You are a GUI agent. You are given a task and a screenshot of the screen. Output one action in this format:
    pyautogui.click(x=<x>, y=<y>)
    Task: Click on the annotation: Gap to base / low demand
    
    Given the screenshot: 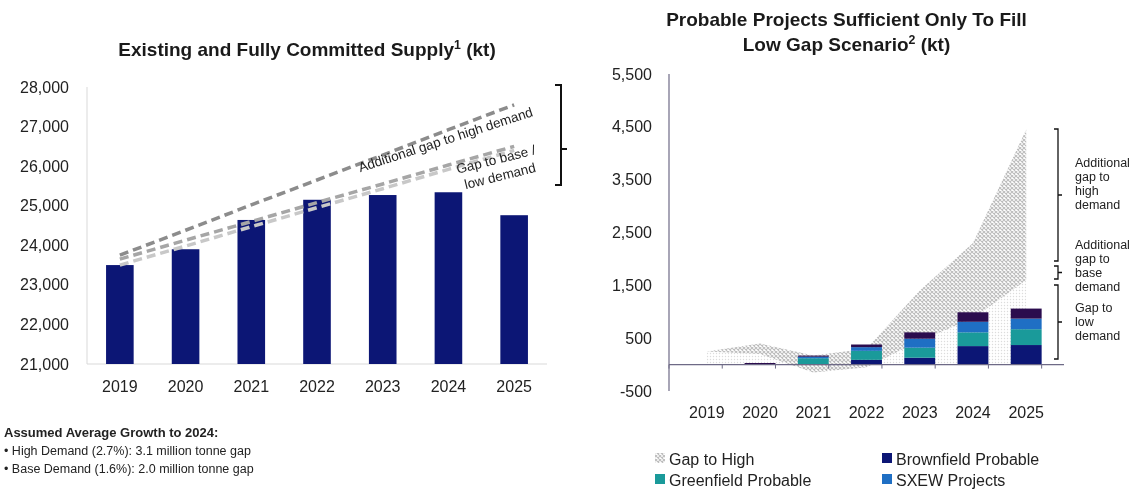 What is the action you would take?
    pyautogui.click(x=496, y=167)
    